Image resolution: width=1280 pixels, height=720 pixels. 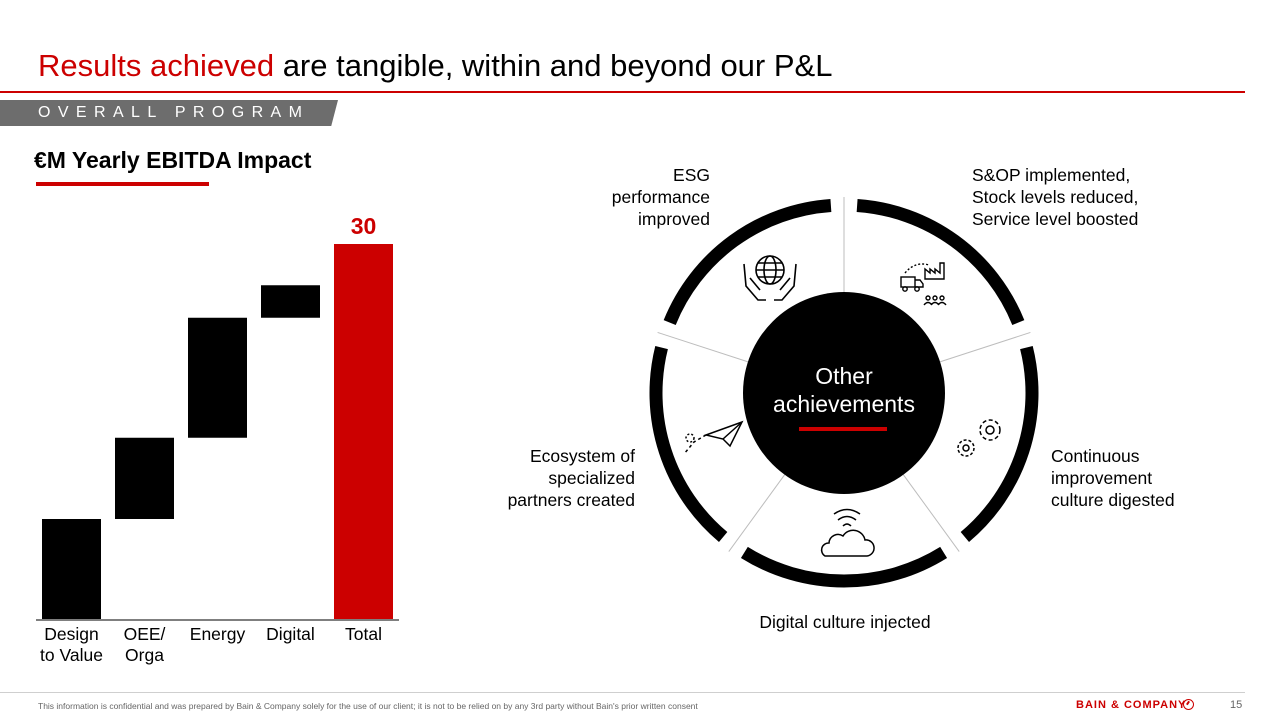 I want to click on bar-energy, so click(x=217, y=377).